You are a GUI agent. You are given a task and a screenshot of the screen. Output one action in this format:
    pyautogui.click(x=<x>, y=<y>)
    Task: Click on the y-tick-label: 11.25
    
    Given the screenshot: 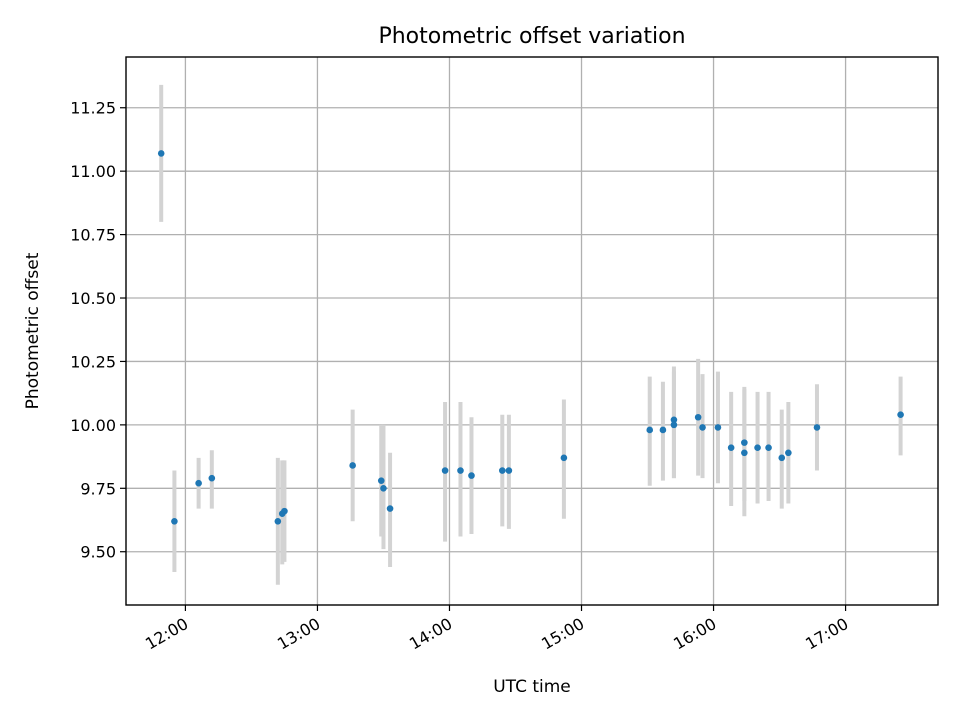 What is the action you would take?
    pyautogui.click(x=93, y=108)
    